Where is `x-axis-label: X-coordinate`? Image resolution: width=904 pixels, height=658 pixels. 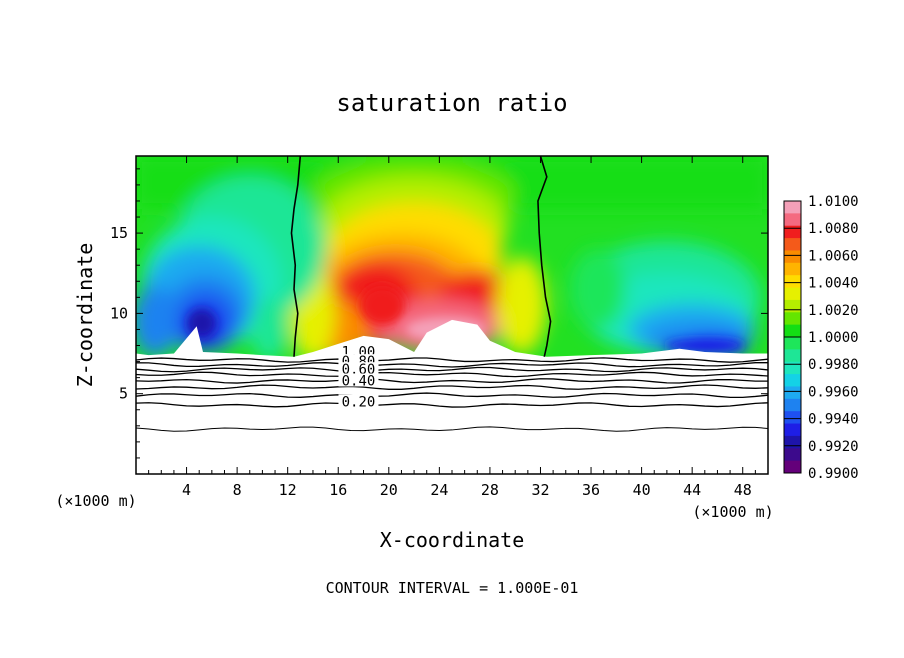 x-axis-label: X-coordinate is located at coordinates (452, 540).